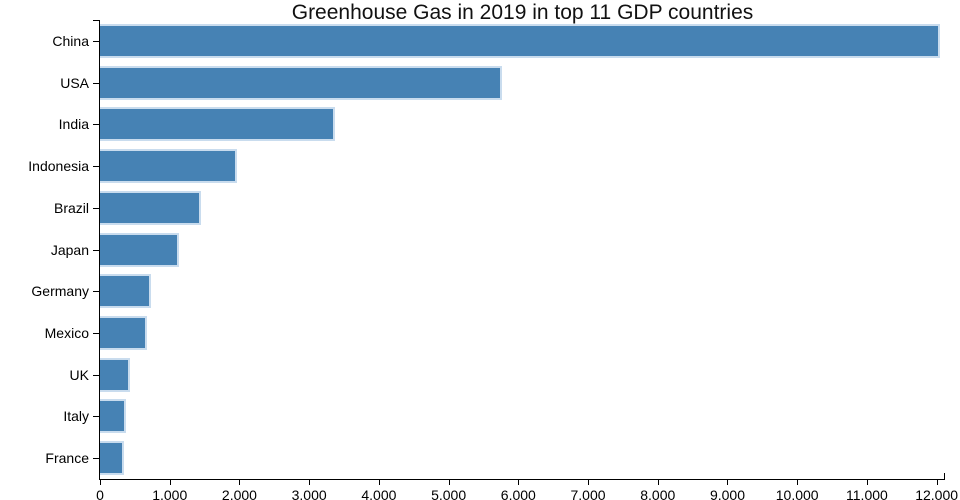 This screenshot has height=500, width=960. Describe the element at coordinates (123, 332) in the screenshot. I see `bar-mexico` at that location.